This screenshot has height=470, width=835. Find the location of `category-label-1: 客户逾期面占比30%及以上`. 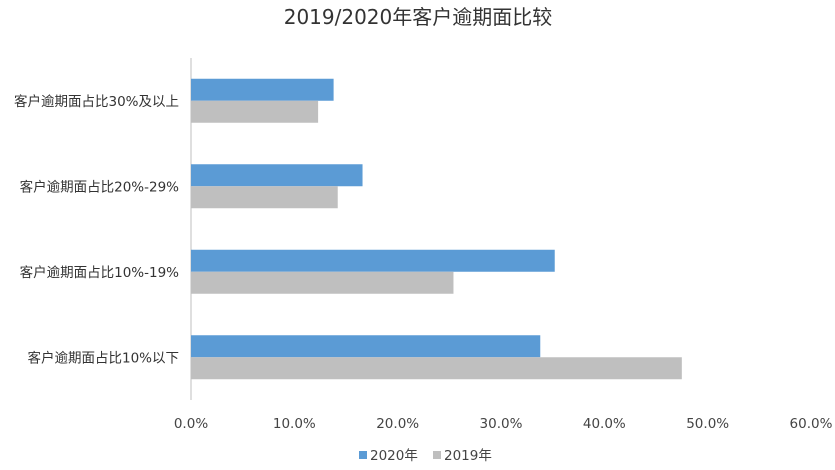

category-label-1: 客户逾期面占比30%及以上 is located at coordinates (96, 101).